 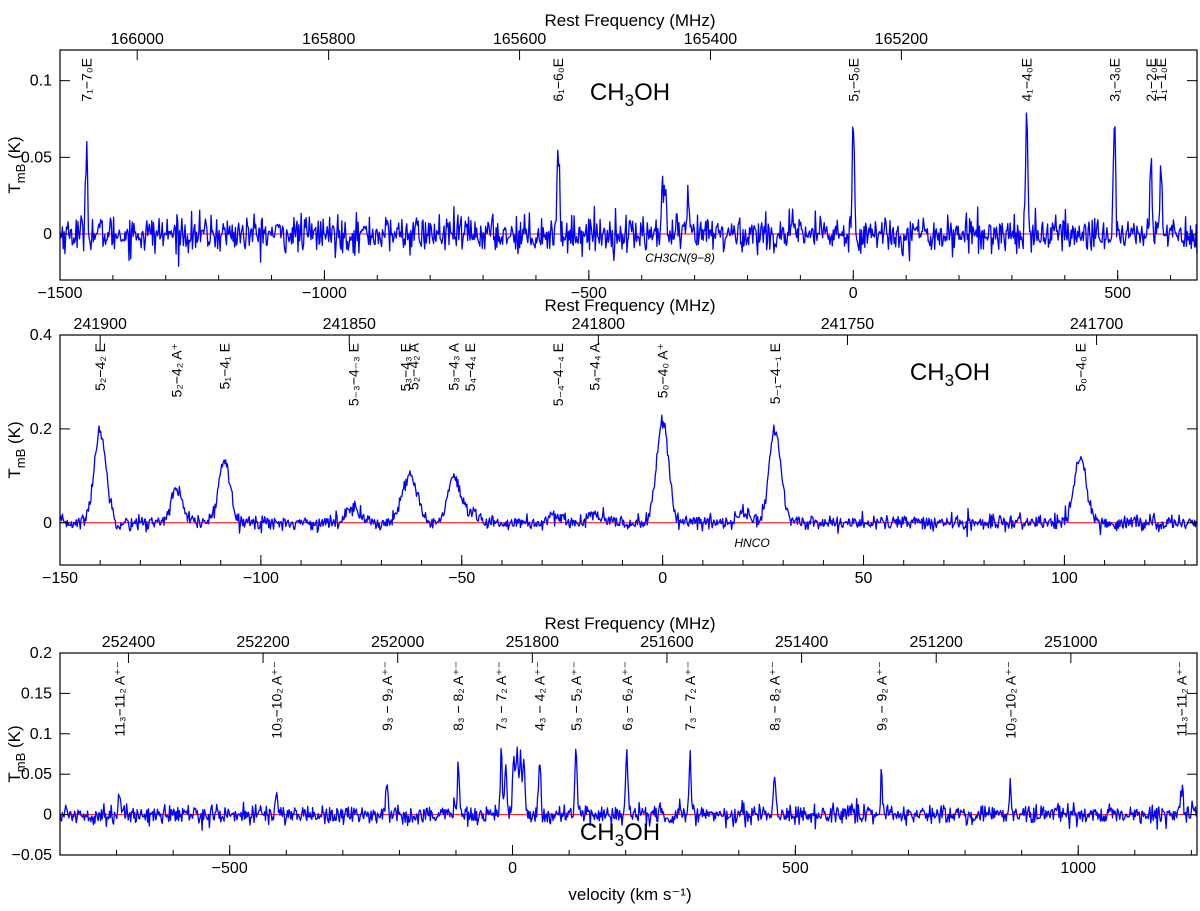 I want to click on transition-label: 5₂−4₂ A⁺, so click(x=177, y=370).